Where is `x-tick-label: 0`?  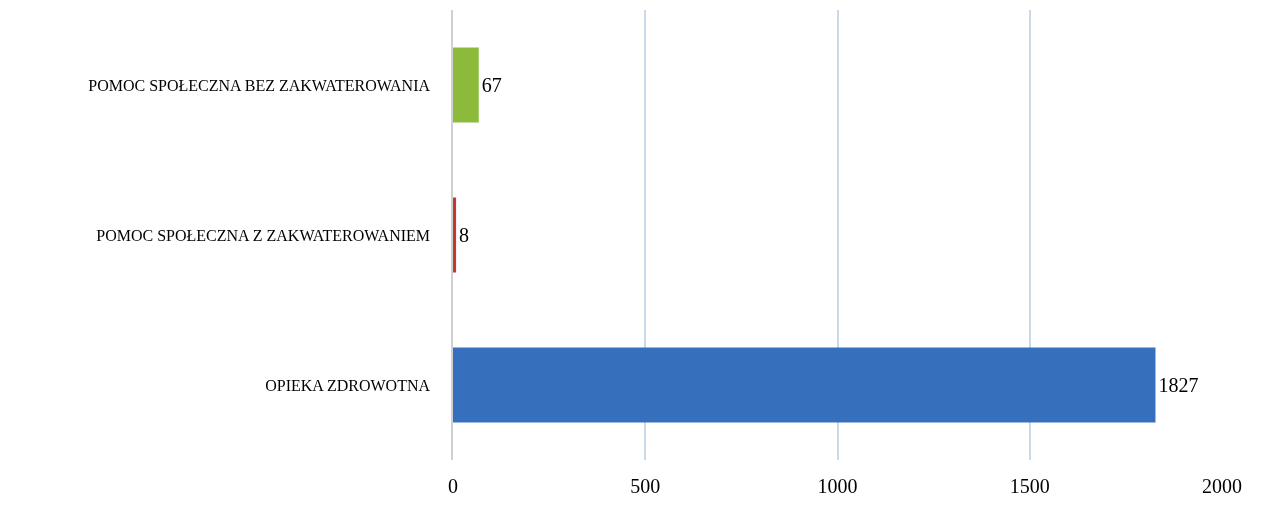
x-tick-label: 0 is located at coordinates (453, 486).